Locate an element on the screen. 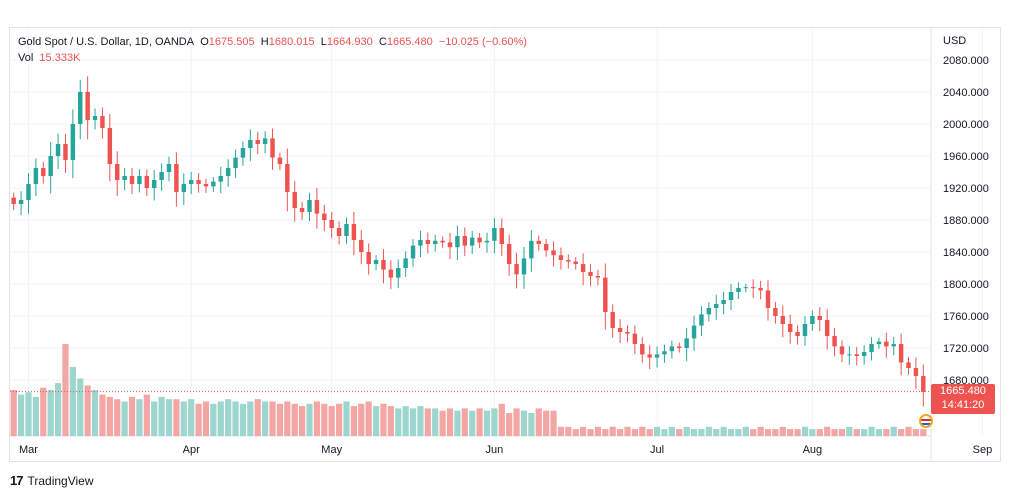 Image resolution: width=1012 pixels, height=498 pixels. time-axis: Mar Apr May Jun Jul Aug Sep is located at coordinates (505, 450).